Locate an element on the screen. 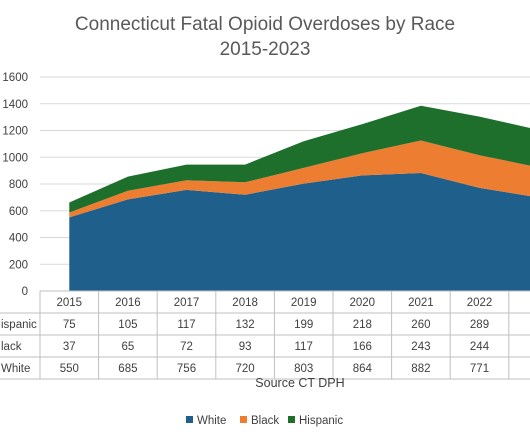 The width and height of the screenshot is (530, 442). table-cell: 75 is located at coordinates (69, 325).